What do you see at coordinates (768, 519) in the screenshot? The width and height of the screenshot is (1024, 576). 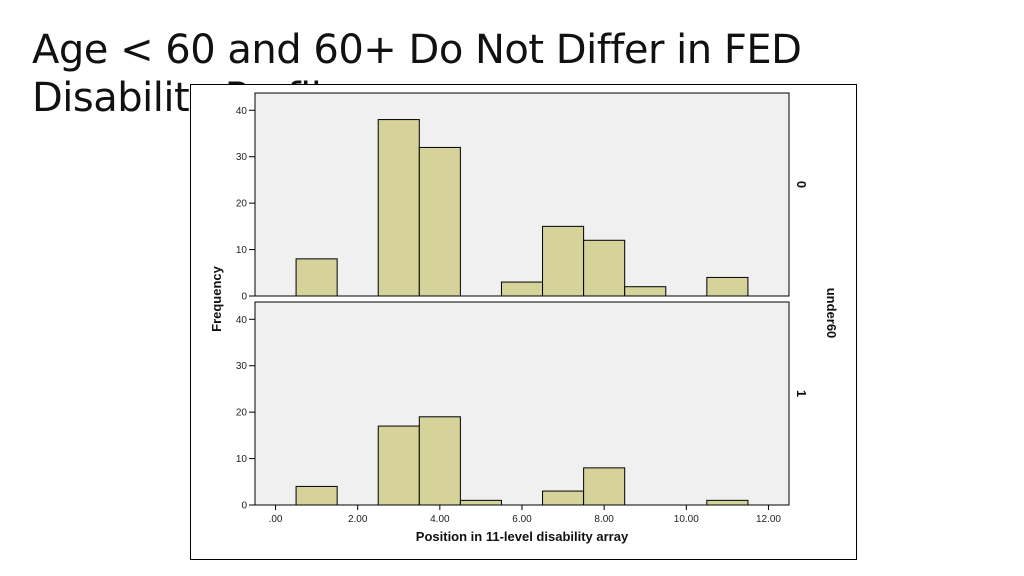 I see `x-tick-label: 12.00` at bounding box center [768, 519].